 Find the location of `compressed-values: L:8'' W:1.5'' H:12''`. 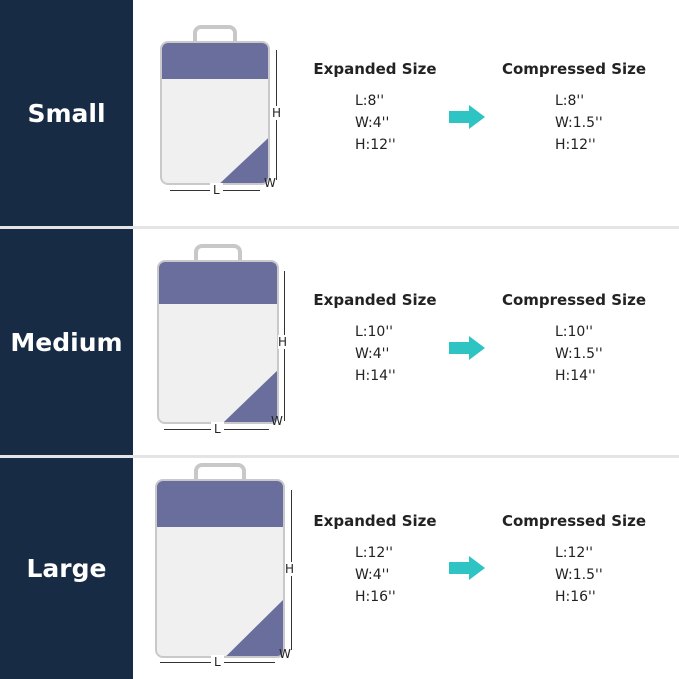

compressed-values: L:8'' W:1.5'' H:12'' is located at coordinates (579, 123).